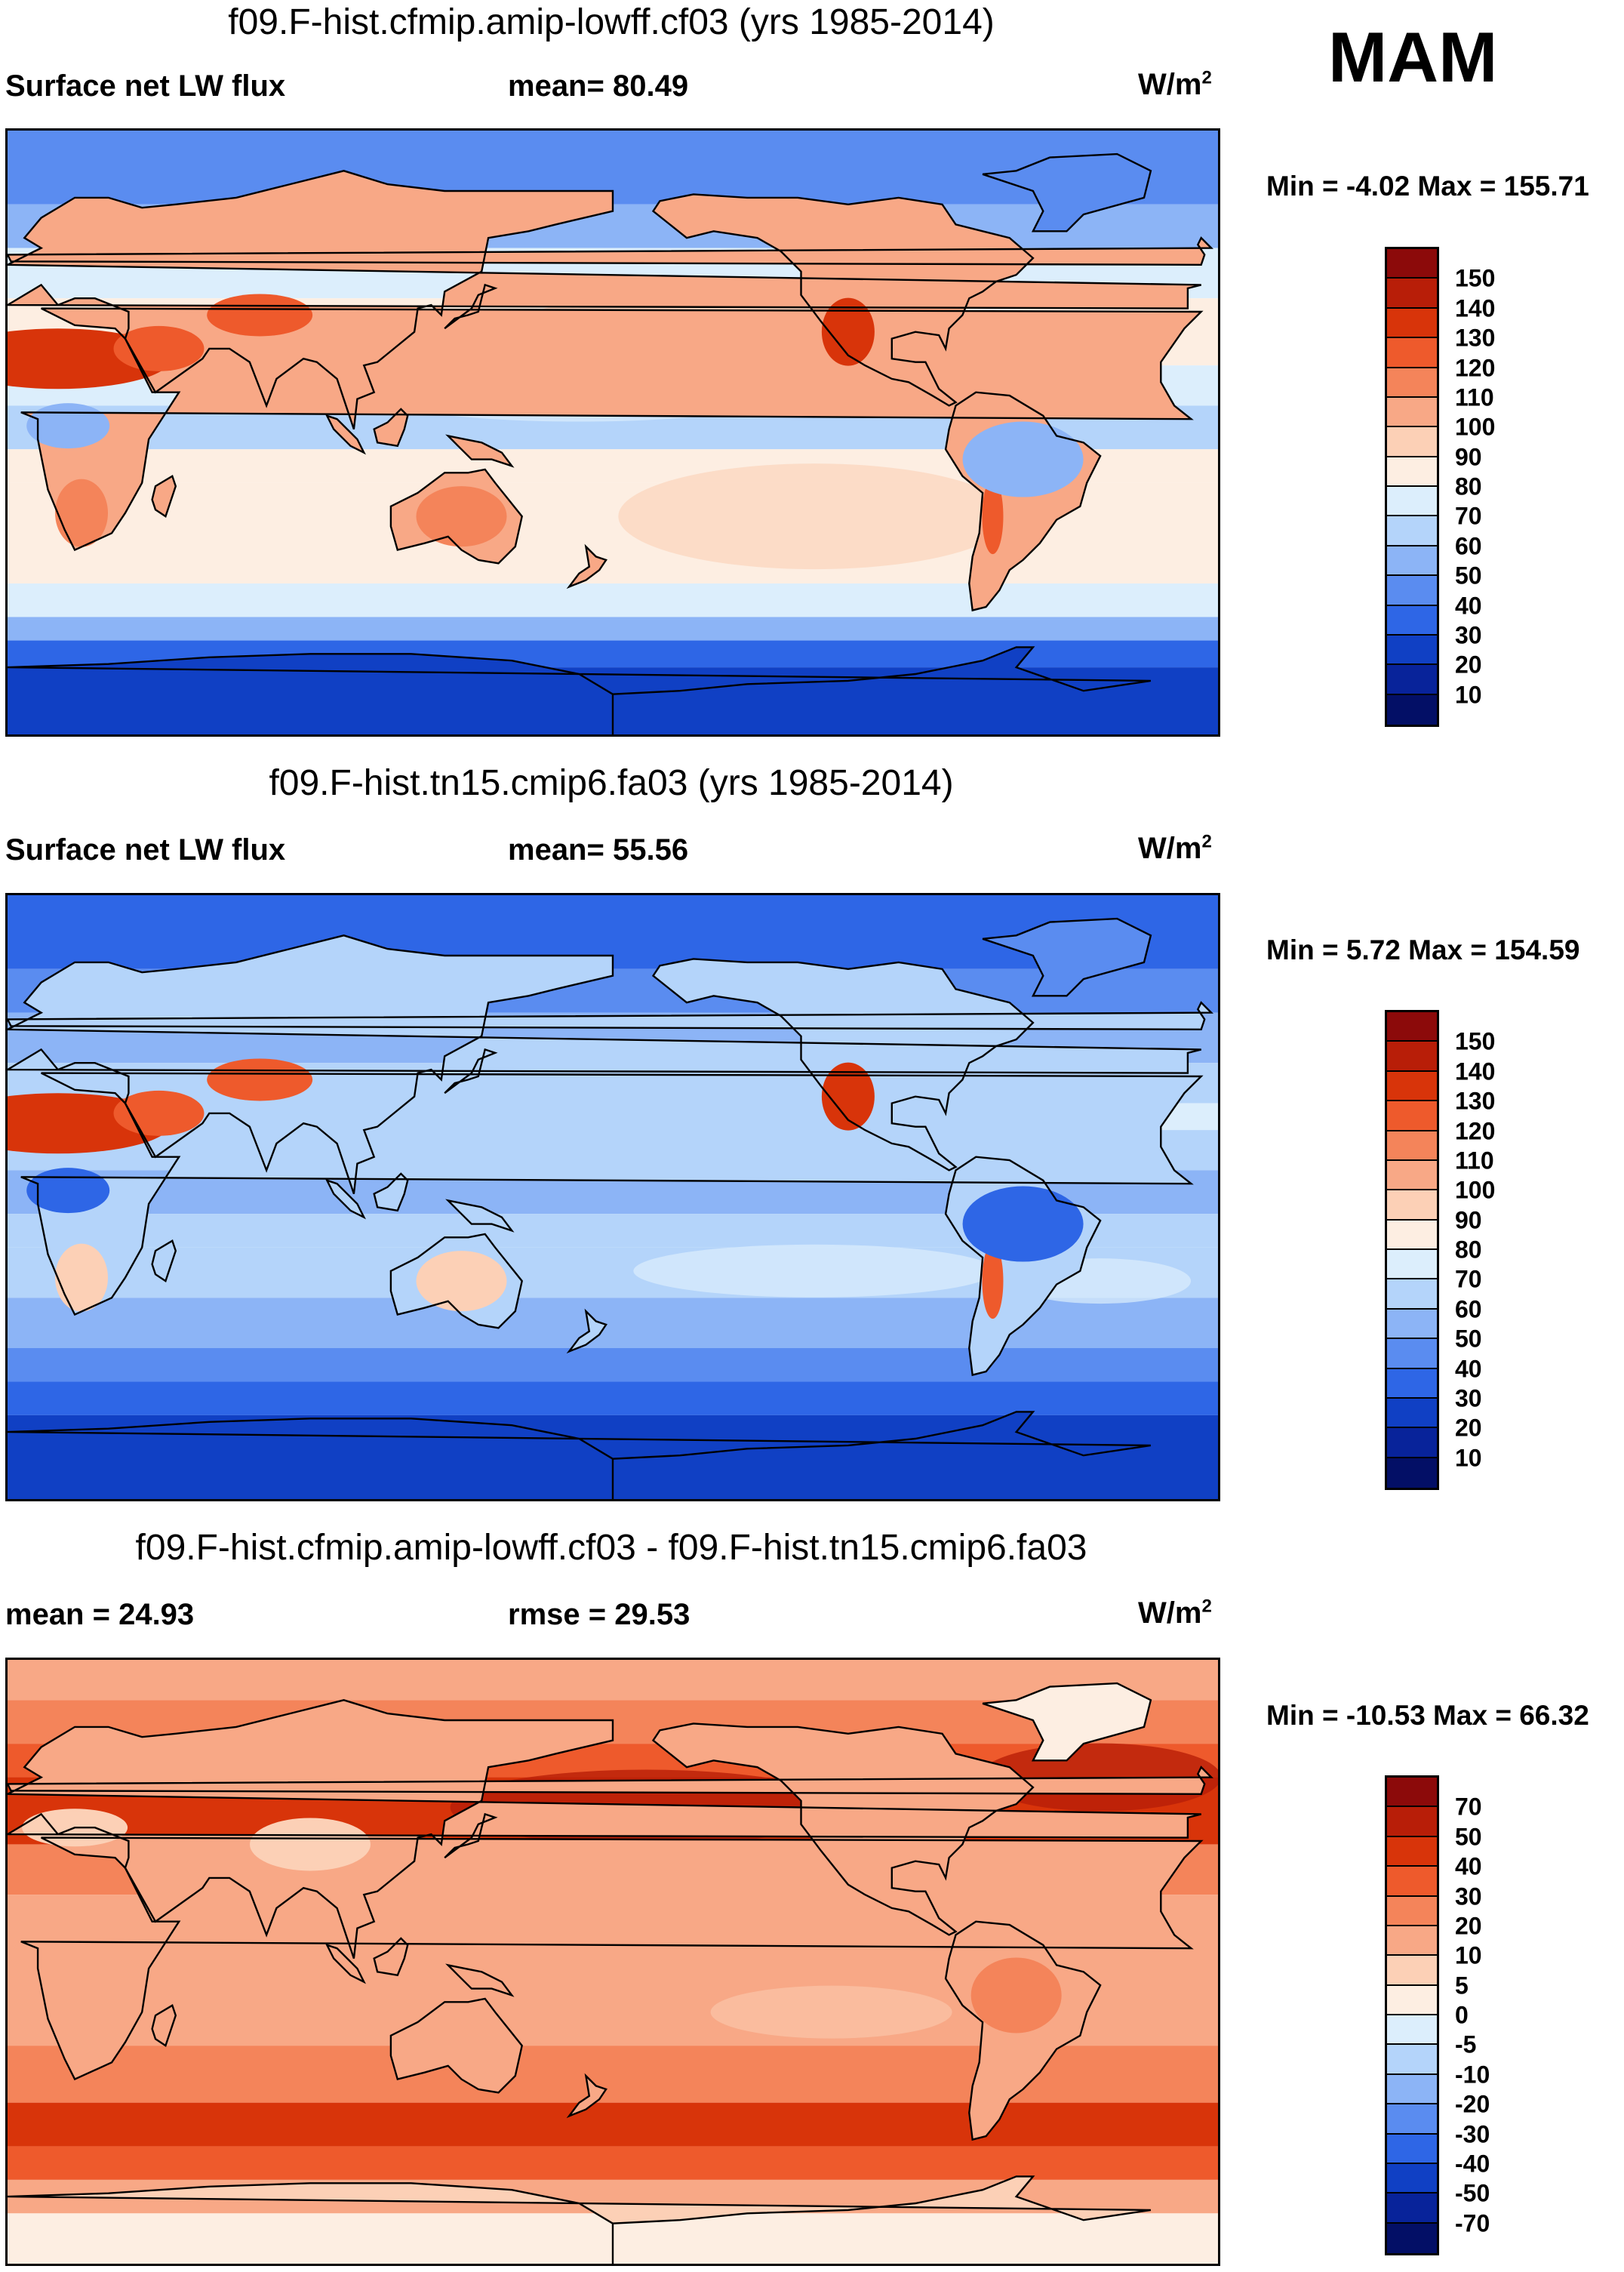  Describe the element at coordinates (1475, 1190) in the screenshot. I see `colorbar-tick-label: 100` at that location.